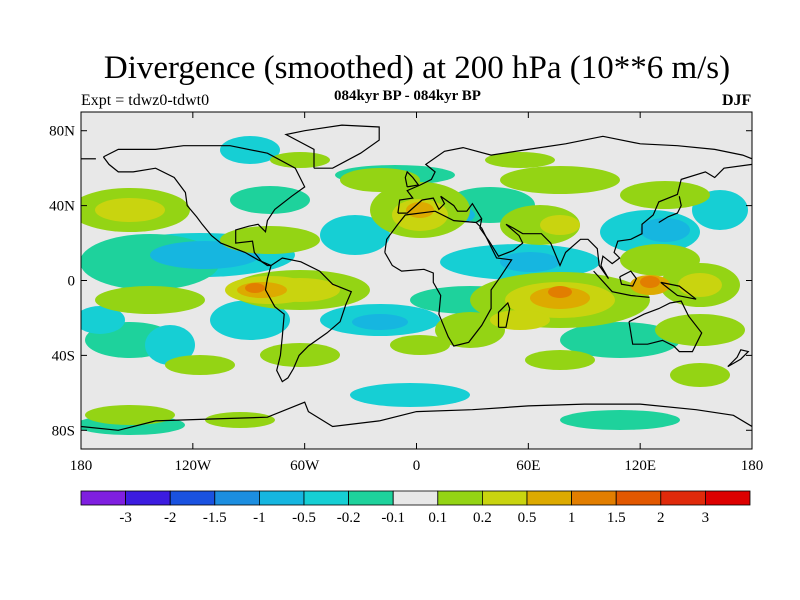 Image resolution: width=800 pixels, height=600 pixels. Describe the element at coordinates (616, 518) in the screenshot. I see `colorbar-label: 1.5` at that location.